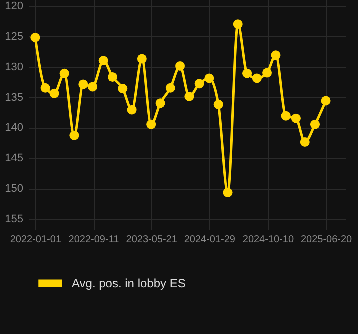 The width and height of the screenshot is (358, 334). Describe the element at coordinates (326, 240) in the screenshot. I see `x-tick-label: 2025-06-20` at that location.